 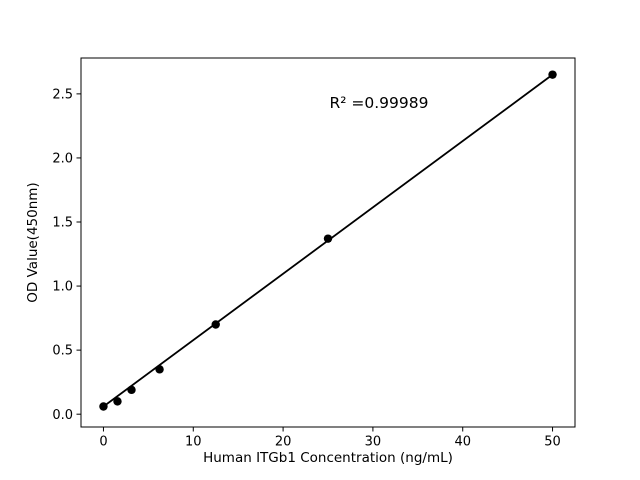 What do you see at coordinates (62, 223) in the screenshot?
I see `y-tick-label: 1.5` at bounding box center [62, 223].